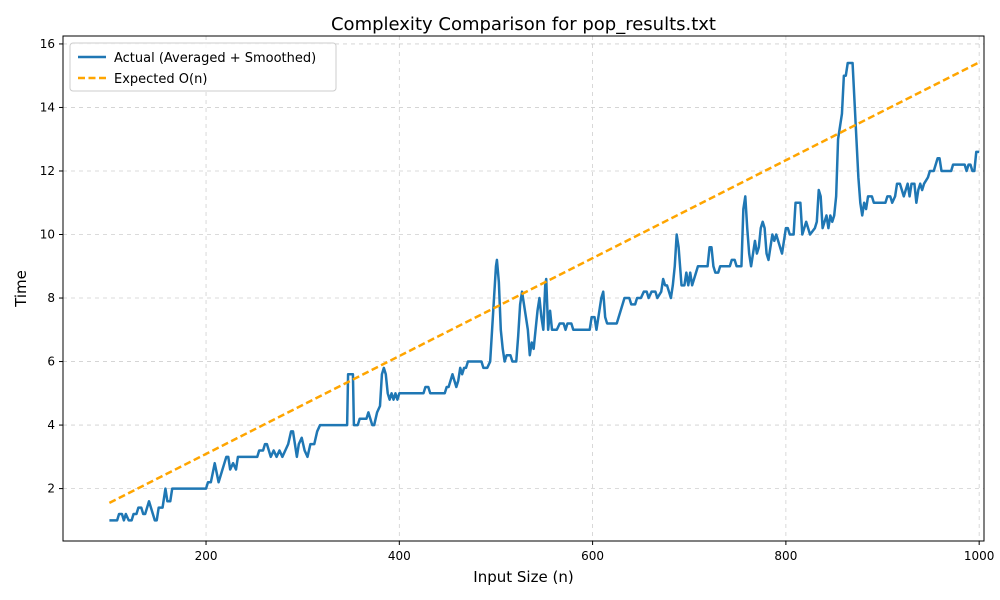  I want to click on legend-label-expected: Expected O(n), so click(160, 79).